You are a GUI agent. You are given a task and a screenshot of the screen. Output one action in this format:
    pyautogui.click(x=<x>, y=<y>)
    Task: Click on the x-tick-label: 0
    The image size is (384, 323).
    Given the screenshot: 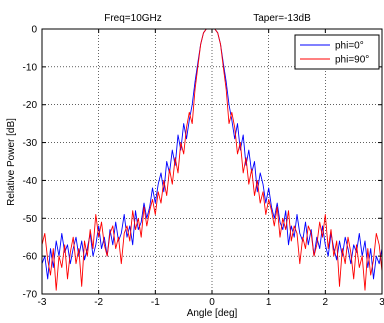 What is the action you would take?
    pyautogui.click(x=212, y=302)
    